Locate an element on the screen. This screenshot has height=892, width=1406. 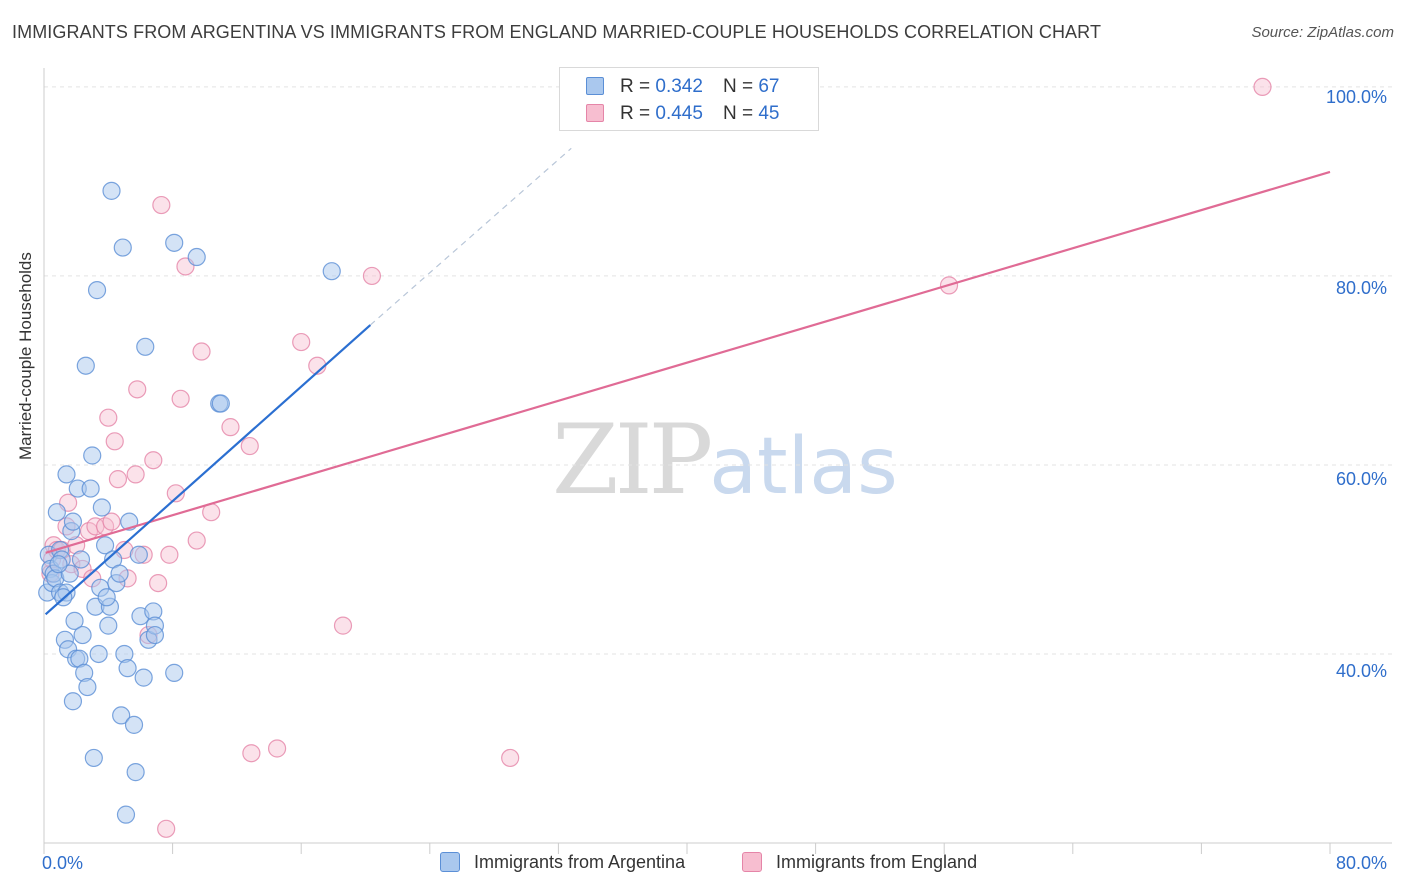
legend-label: Immigrants from England is located at coordinates (877, 862).